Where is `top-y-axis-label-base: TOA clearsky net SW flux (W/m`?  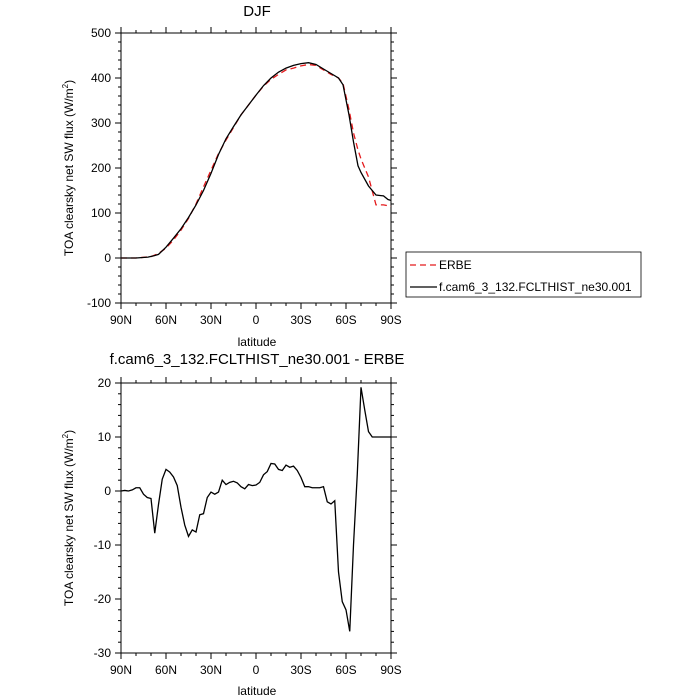 top-y-axis-label-base: TOA clearsky net SW flux (W/m is located at coordinates (69, 172).